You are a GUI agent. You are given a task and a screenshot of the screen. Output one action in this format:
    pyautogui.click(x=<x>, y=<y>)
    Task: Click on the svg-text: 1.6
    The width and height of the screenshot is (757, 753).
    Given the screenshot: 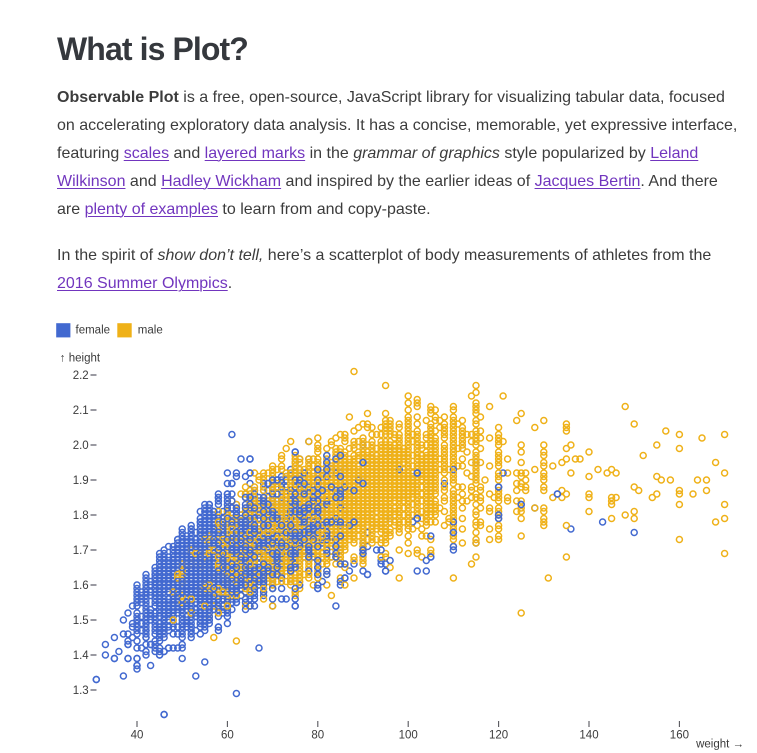 What is the action you would take?
    pyautogui.click(x=81, y=586)
    